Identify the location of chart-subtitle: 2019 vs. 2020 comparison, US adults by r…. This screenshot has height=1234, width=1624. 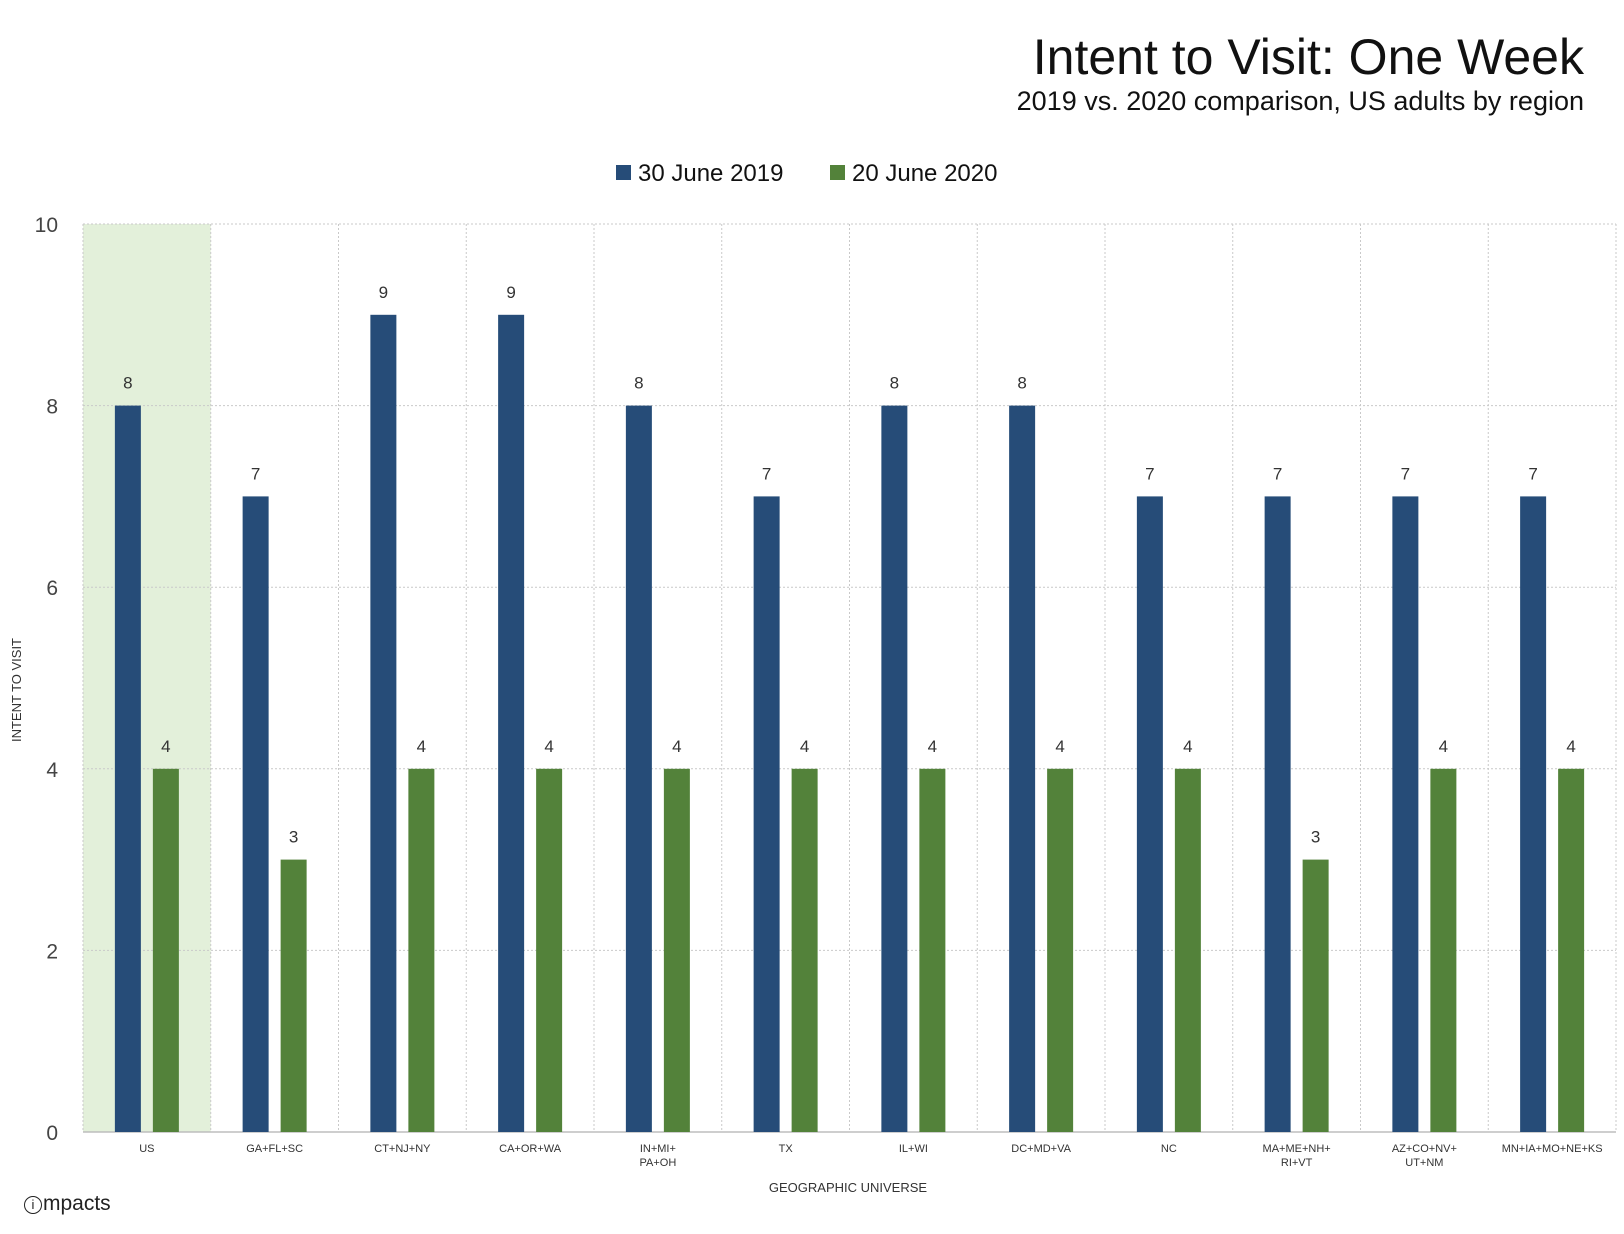
(1300, 101).